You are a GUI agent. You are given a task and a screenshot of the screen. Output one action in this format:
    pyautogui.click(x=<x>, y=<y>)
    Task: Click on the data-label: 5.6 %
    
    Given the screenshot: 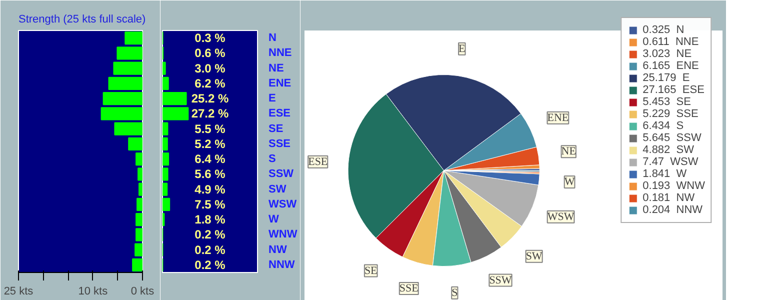 What is the action you would take?
    pyautogui.click(x=210, y=174)
    